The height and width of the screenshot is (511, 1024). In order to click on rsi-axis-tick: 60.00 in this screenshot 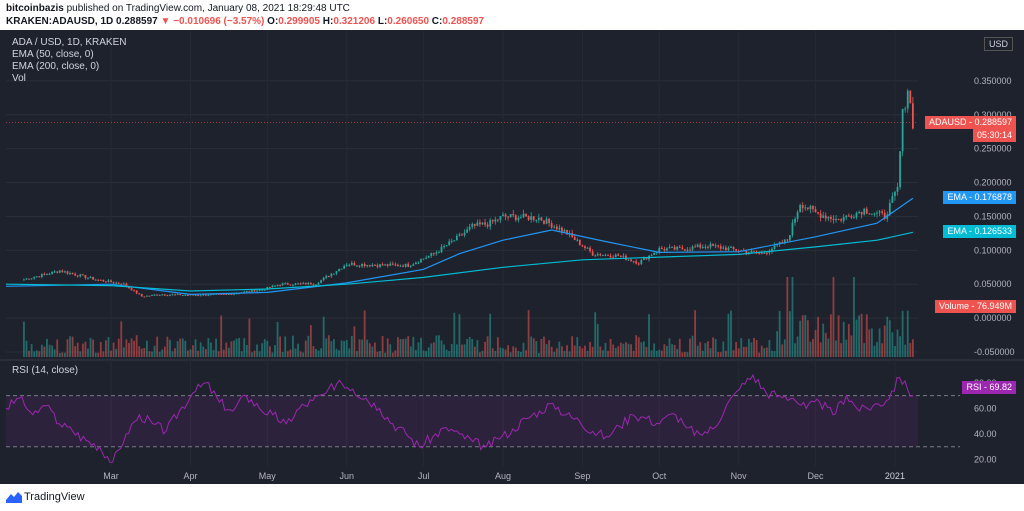, I will do `click(985, 408)`.